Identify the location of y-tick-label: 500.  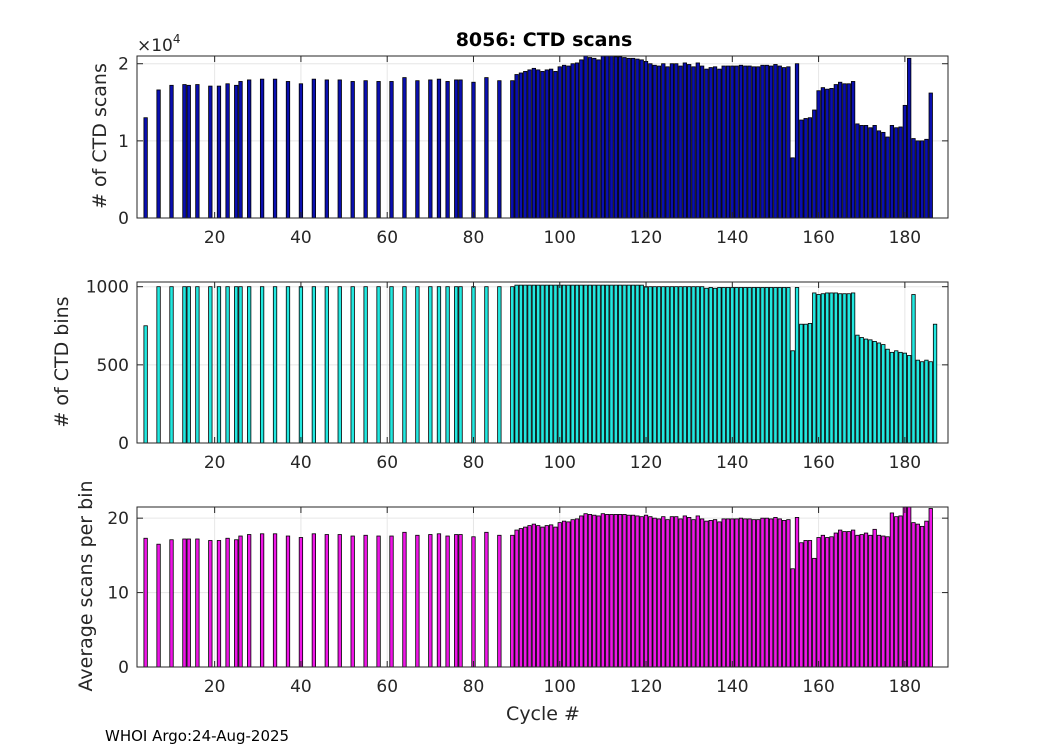
(113, 366).